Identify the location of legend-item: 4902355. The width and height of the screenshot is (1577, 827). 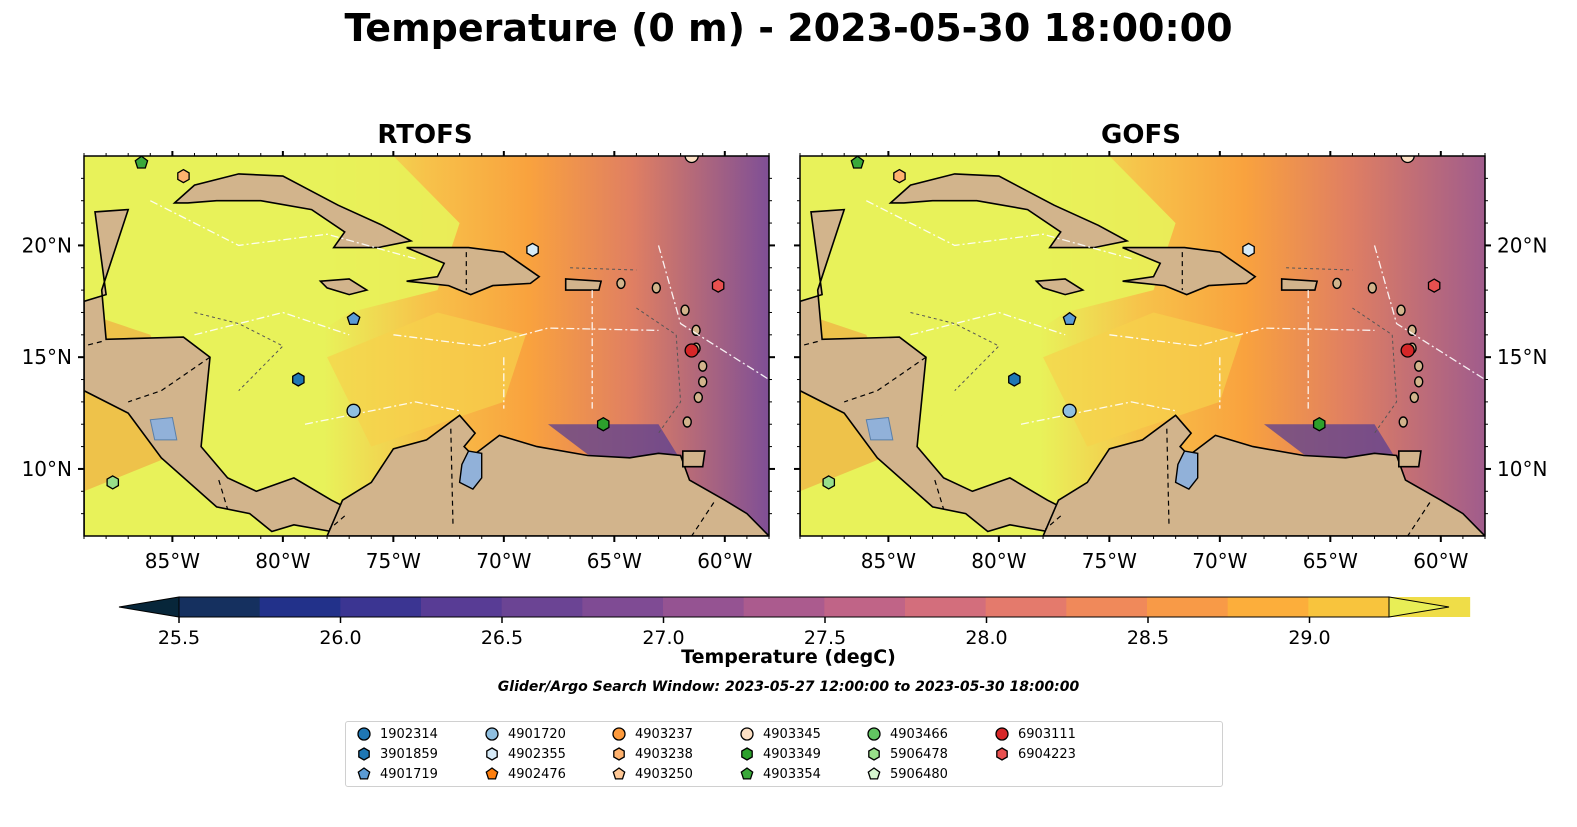
(525, 754).